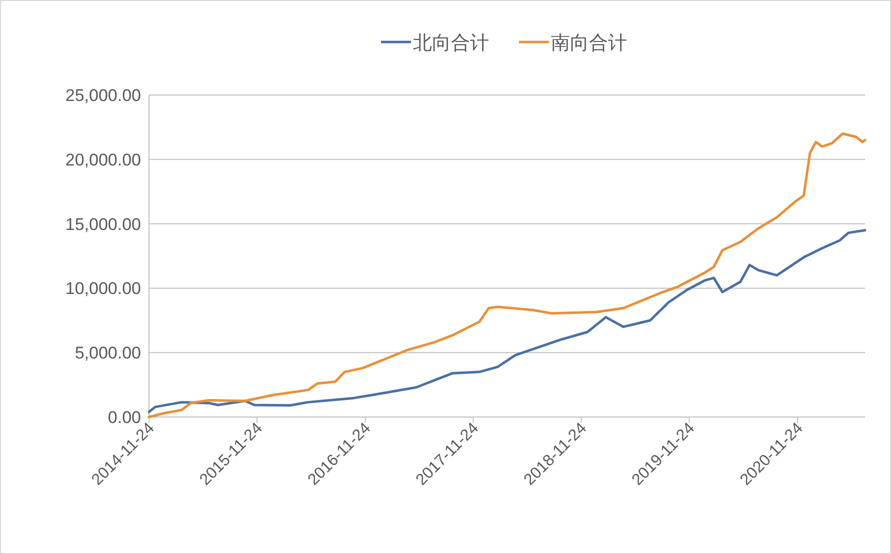  I want to click on legend-label: 北向合计, so click(451, 43).